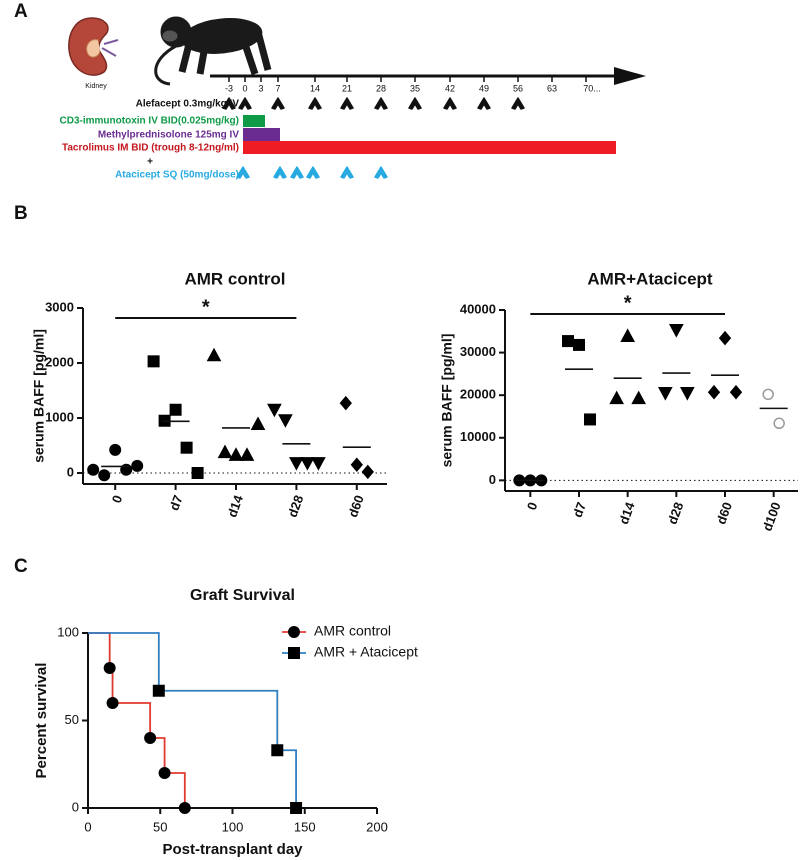 This screenshot has height=860, width=800. I want to click on kidney-icon, so click(93, 46).